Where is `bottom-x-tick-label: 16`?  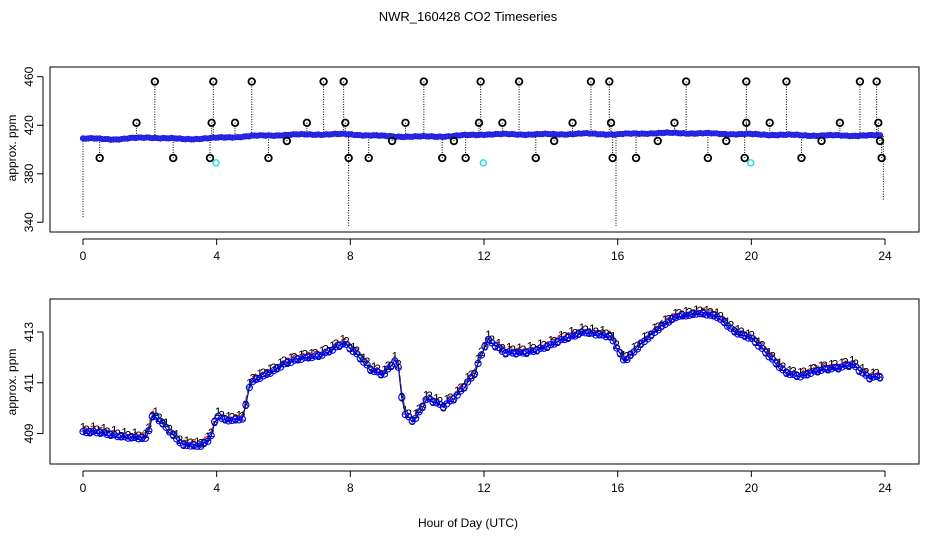 bottom-x-tick-label: 16 is located at coordinates (618, 488).